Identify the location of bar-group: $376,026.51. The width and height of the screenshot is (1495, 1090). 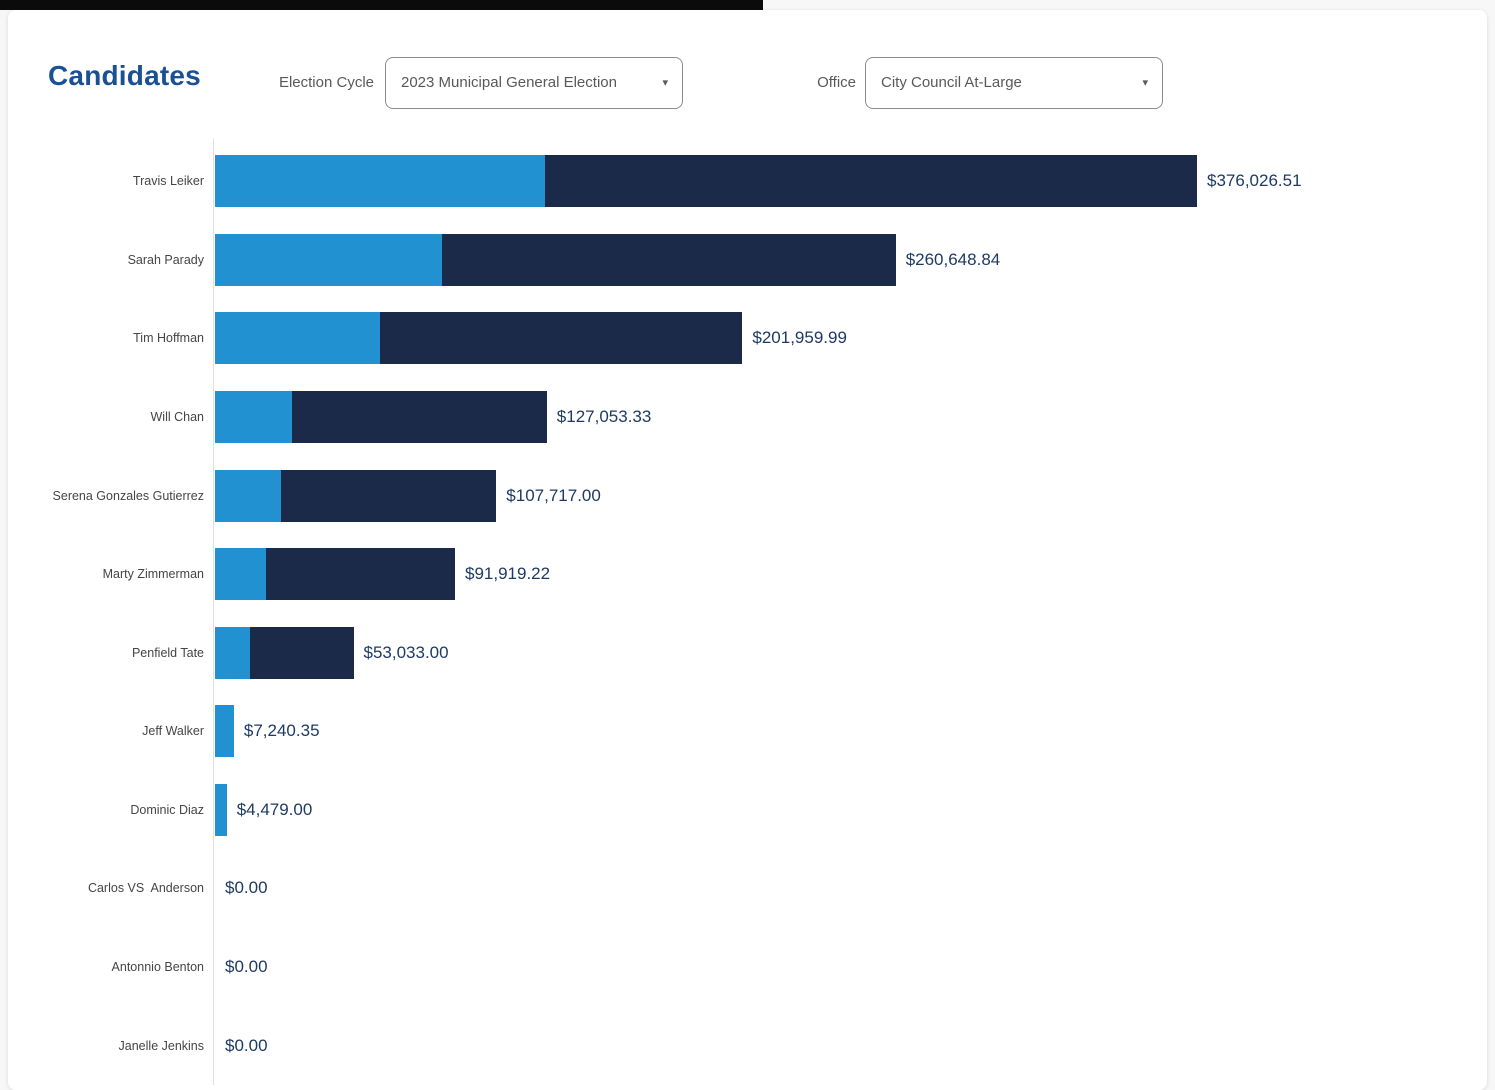
(855, 181).